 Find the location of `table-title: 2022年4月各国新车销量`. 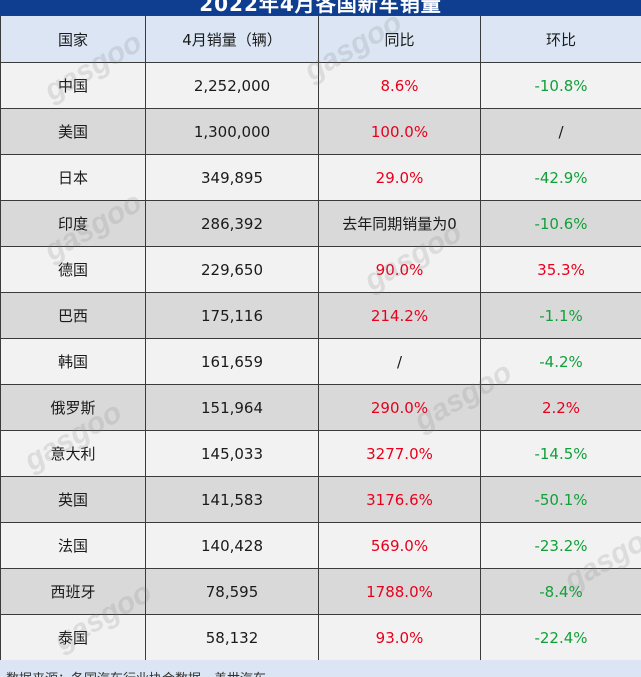

table-title: 2022年4月各国新车销量 is located at coordinates (320, 7).